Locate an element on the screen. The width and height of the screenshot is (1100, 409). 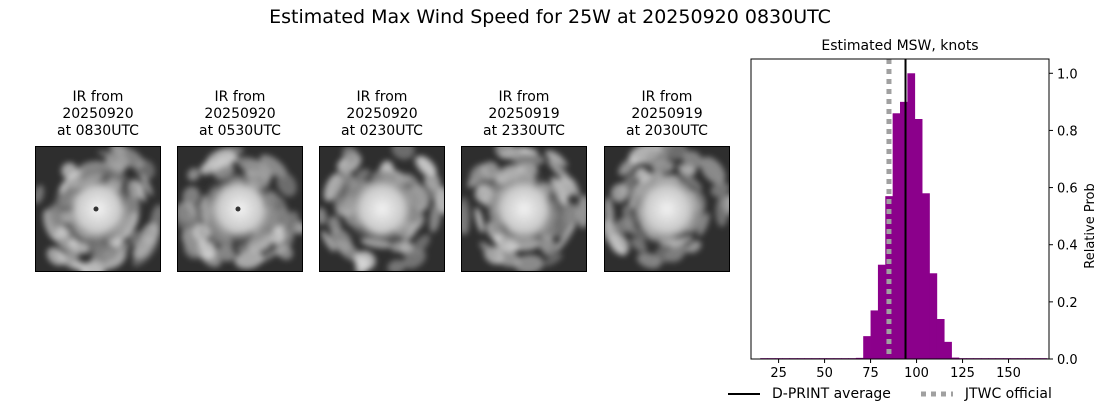
dotted-line-swatch is located at coordinates (936, 394).